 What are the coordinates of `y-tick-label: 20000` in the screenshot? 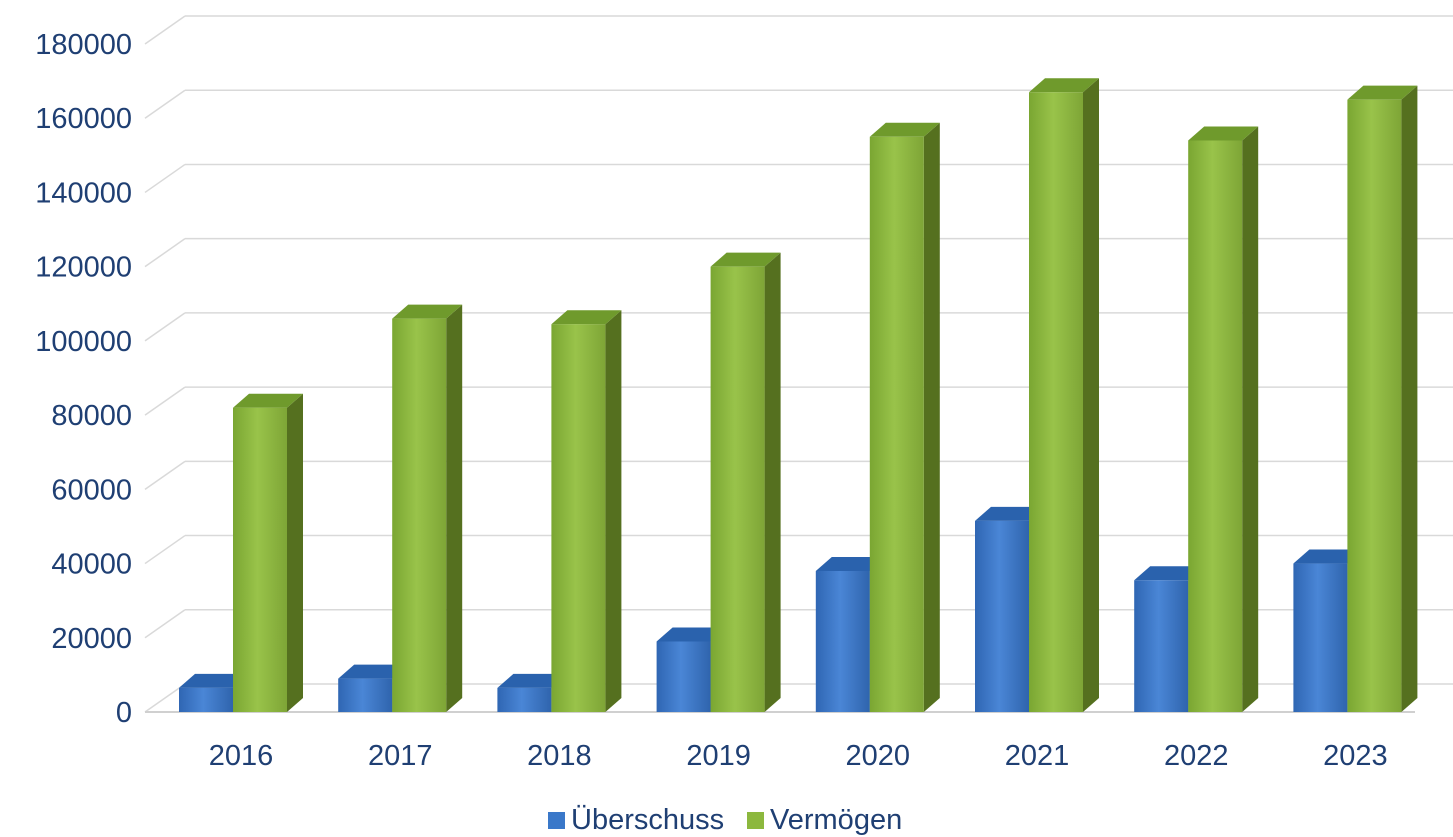 It's located at (91, 639).